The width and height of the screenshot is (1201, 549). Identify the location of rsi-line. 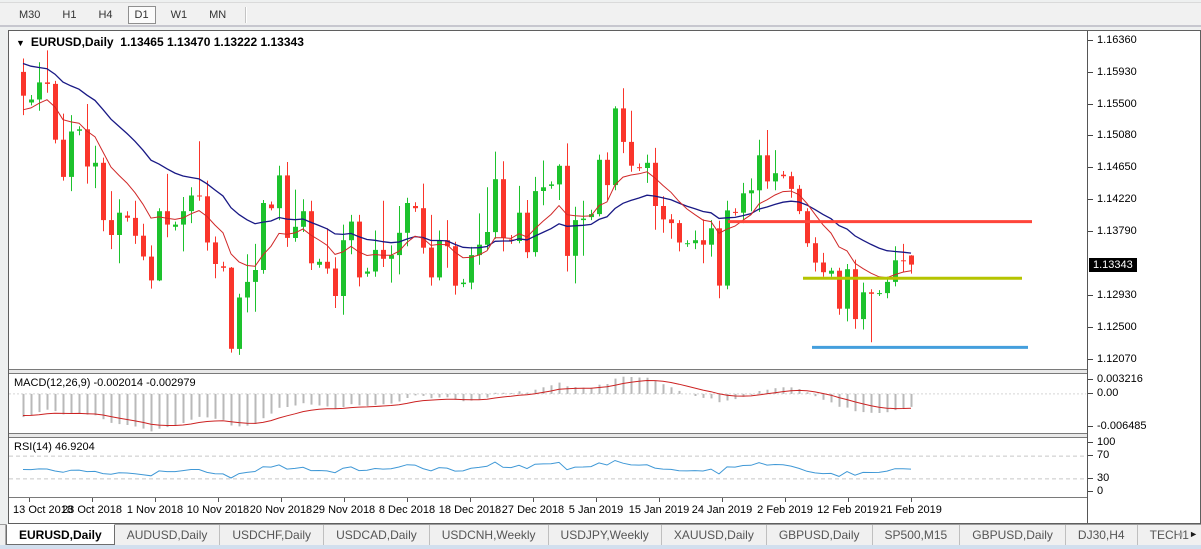
(467, 469).